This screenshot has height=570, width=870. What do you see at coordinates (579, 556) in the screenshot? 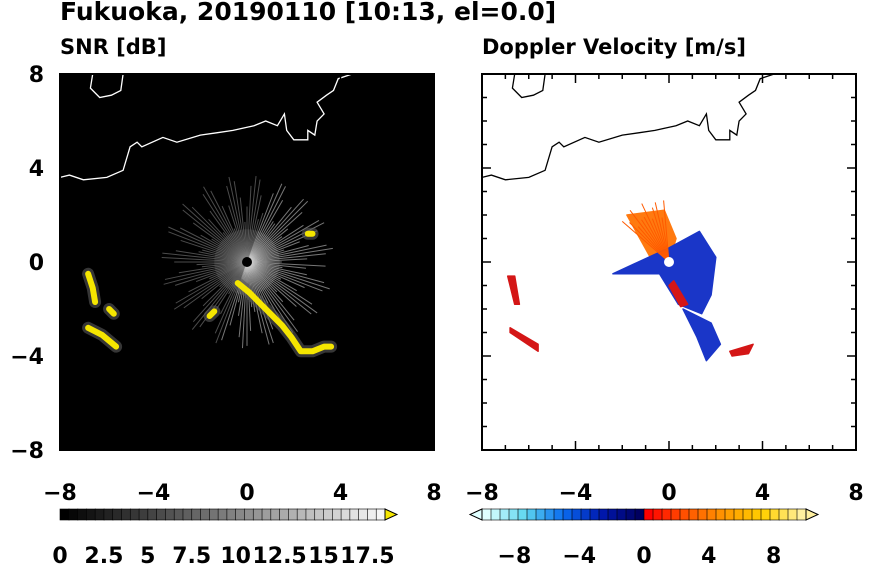
I see `colorbar-label: −4` at bounding box center [579, 556].